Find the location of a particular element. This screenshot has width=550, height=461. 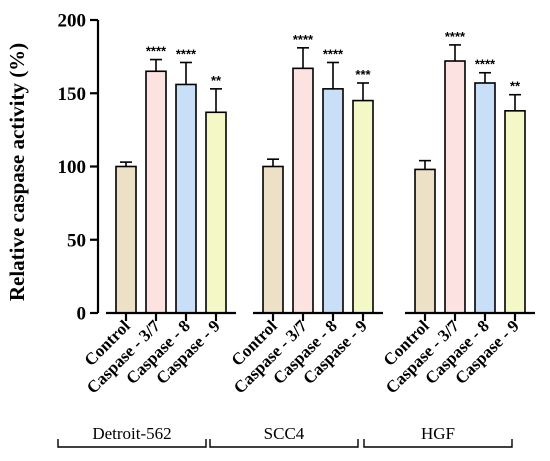

group-label: HGF is located at coordinates (438, 433).